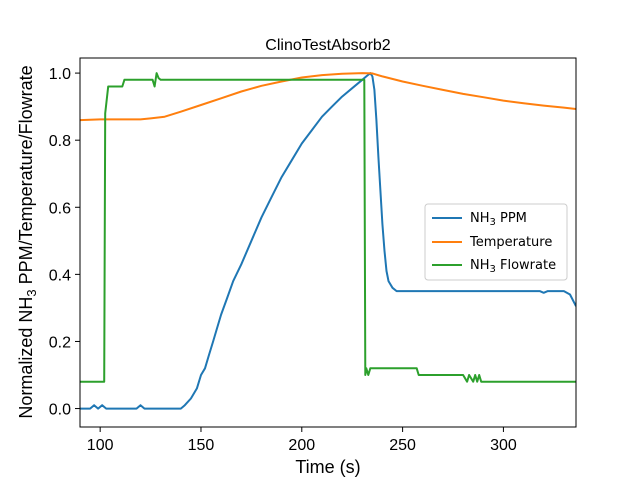 The width and height of the screenshot is (640, 480). I want to click on legend-label-temperature: Temperature, so click(510, 242).